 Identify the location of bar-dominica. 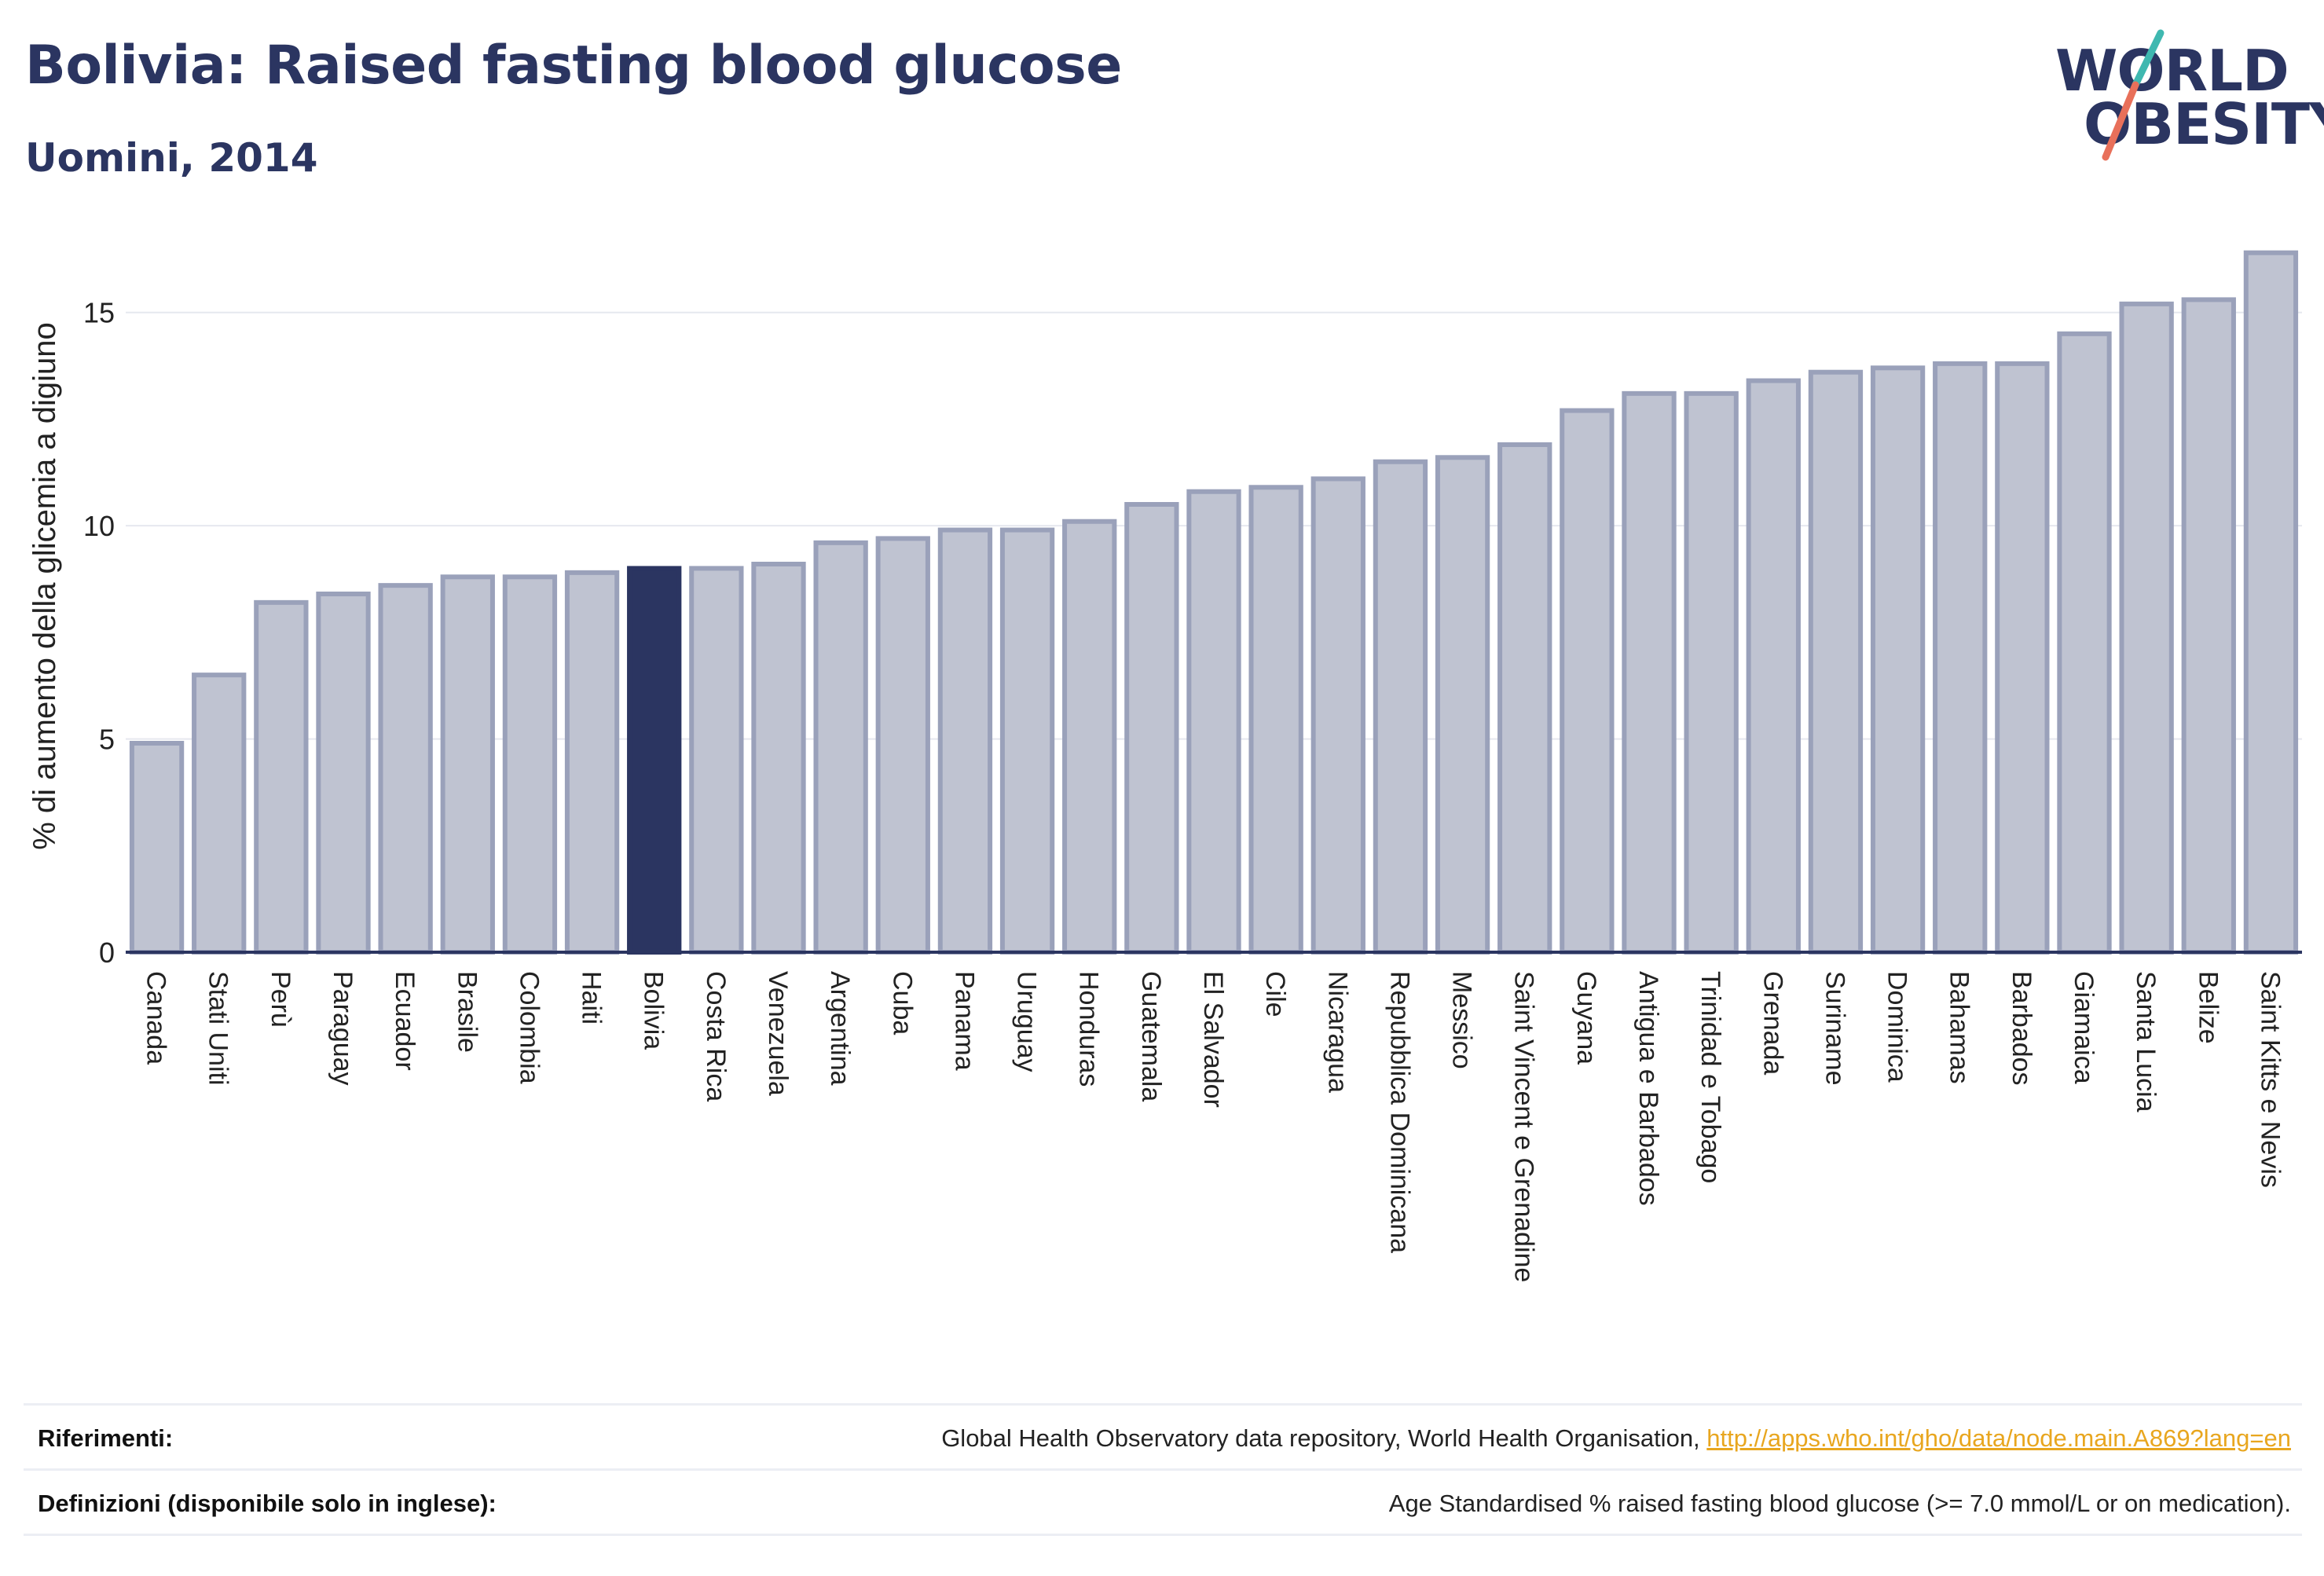
(1898, 660).